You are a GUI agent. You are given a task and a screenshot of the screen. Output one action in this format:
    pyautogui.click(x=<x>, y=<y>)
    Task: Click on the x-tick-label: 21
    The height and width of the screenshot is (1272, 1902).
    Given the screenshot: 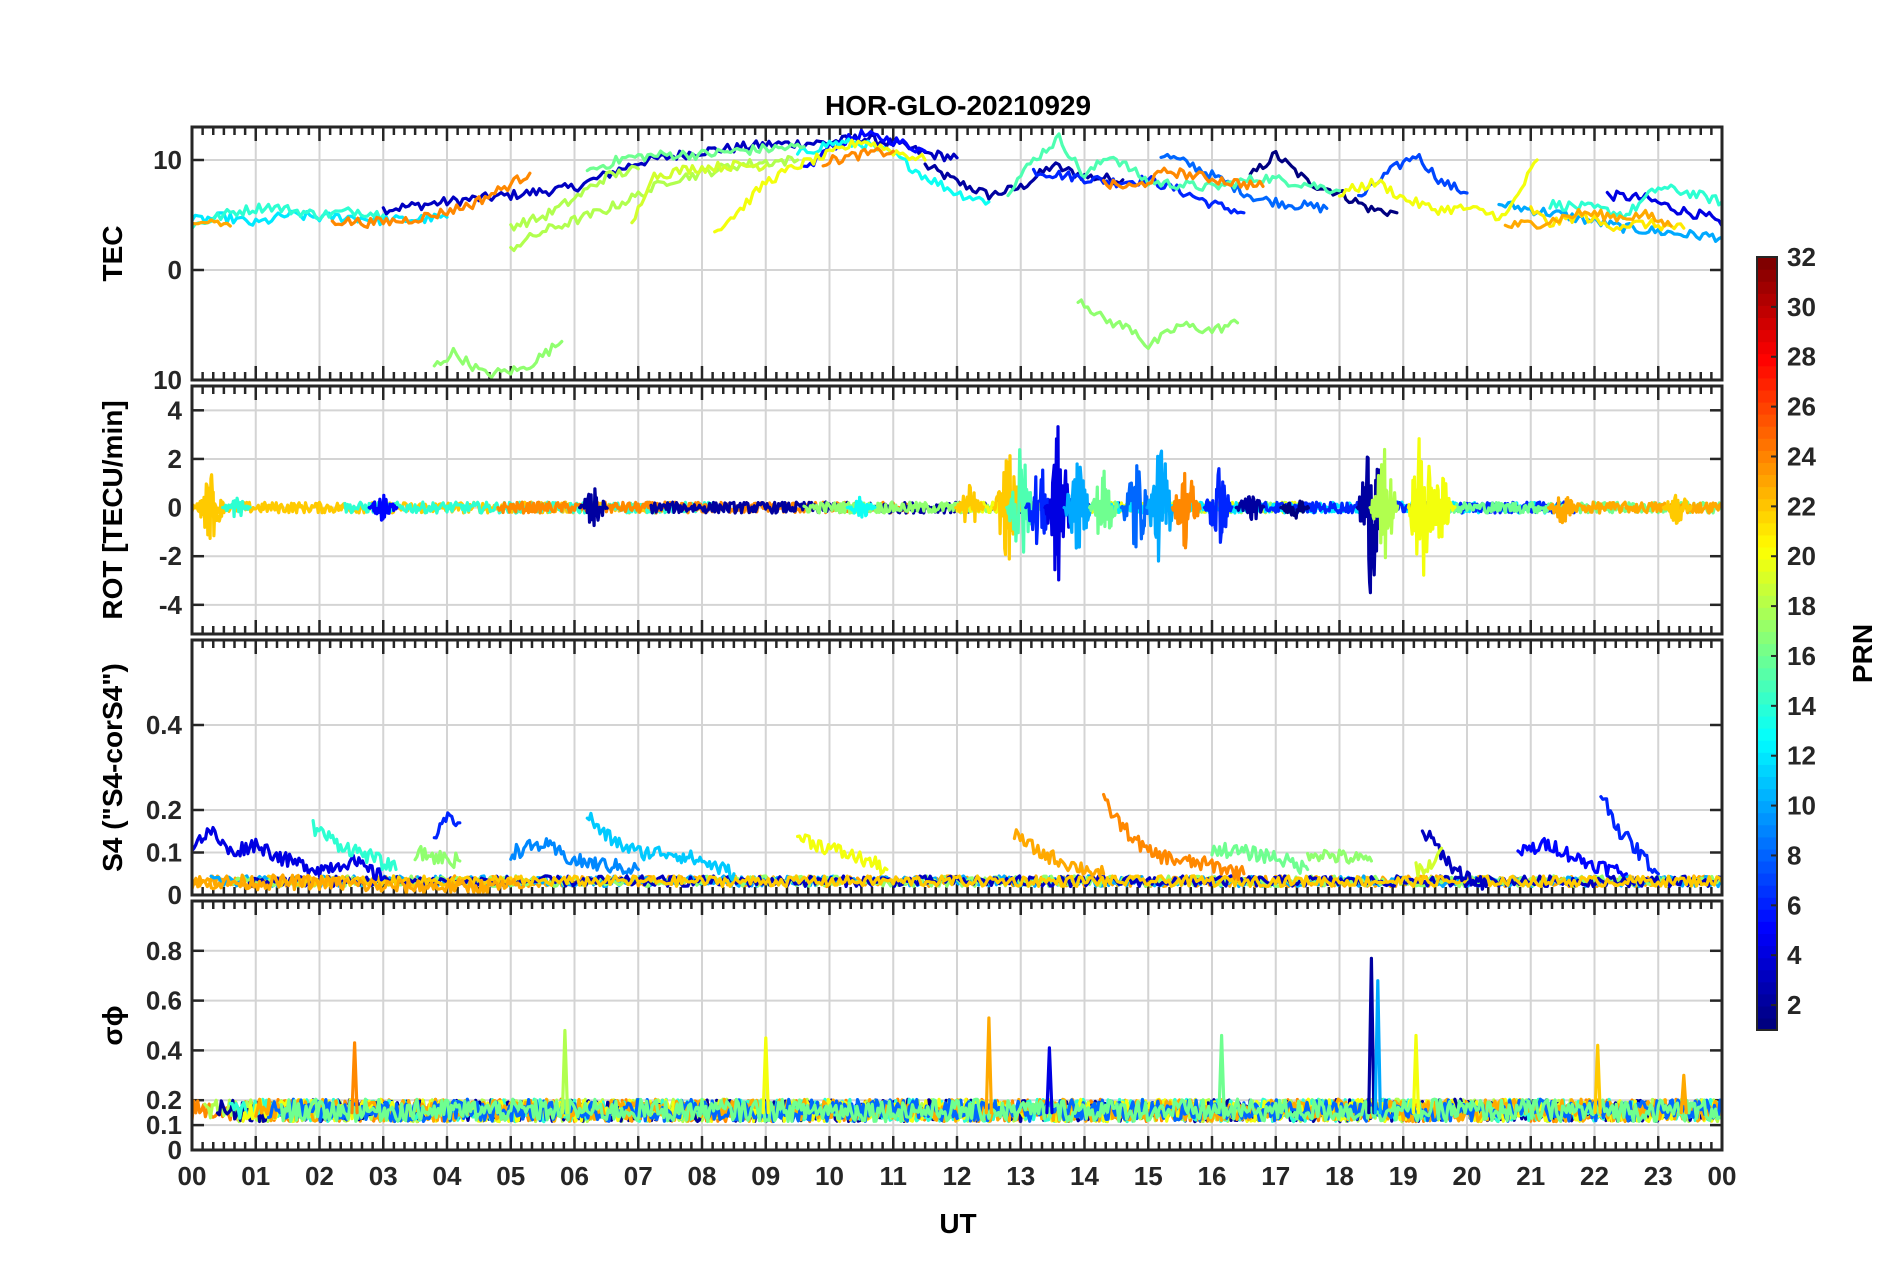 What is the action you would take?
    pyautogui.click(x=1530, y=1176)
    